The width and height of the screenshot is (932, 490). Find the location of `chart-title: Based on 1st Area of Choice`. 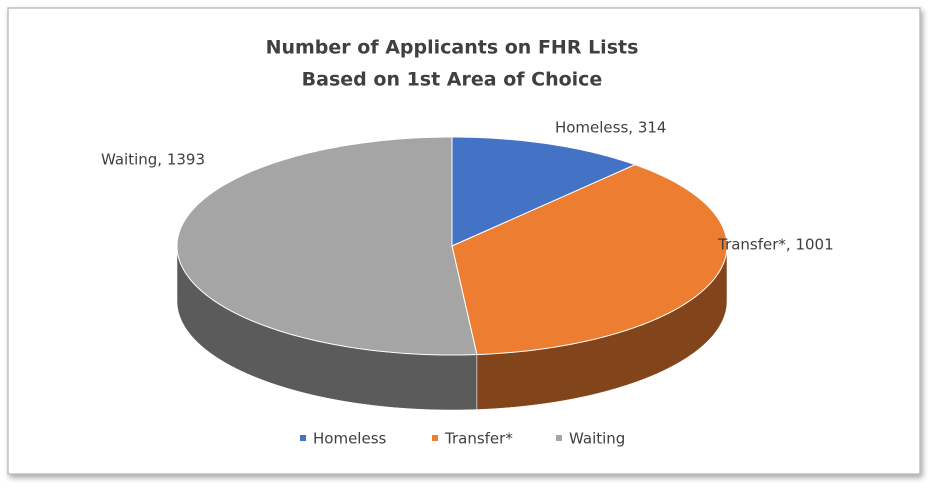

chart-title: Based on 1st Area of Choice is located at coordinates (452, 80).